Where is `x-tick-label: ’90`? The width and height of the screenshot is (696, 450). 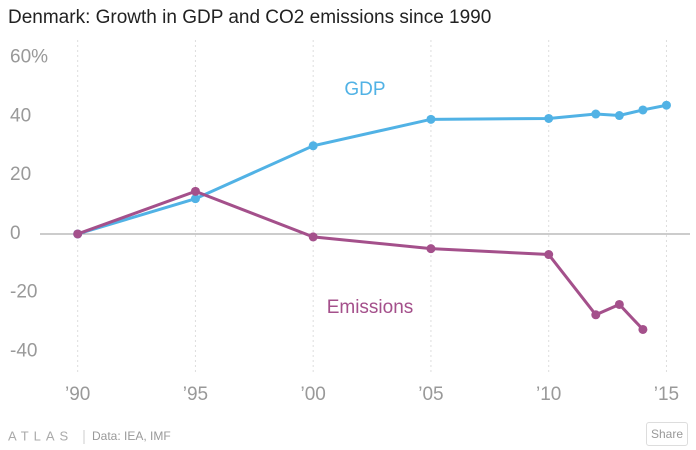 x-tick-label: ’90 is located at coordinates (77, 394).